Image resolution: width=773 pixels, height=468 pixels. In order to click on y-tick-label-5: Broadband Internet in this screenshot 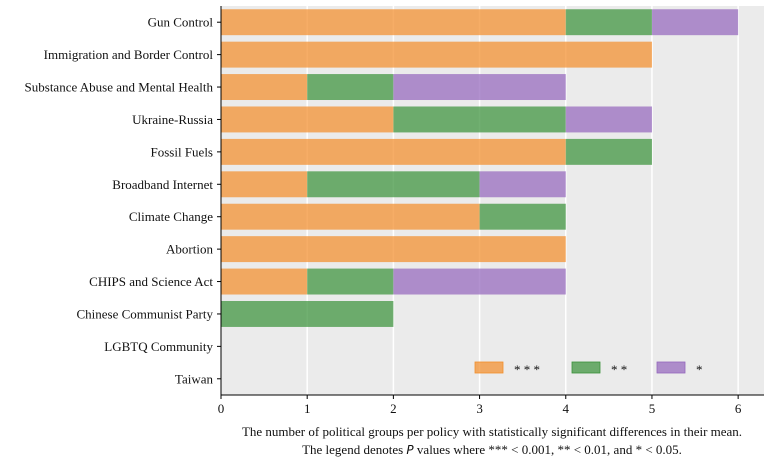, I will do `click(162, 184)`.